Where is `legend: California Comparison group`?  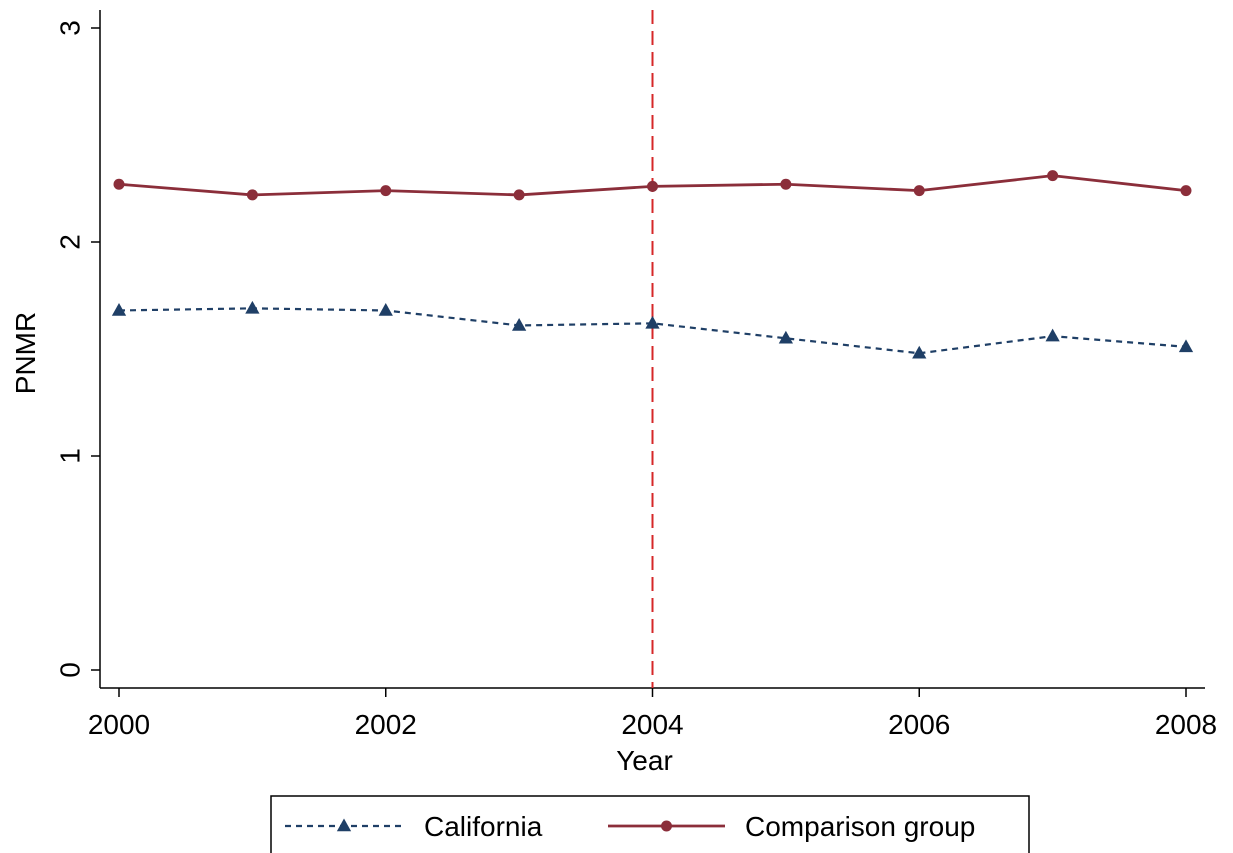
legend: California Comparison group is located at coordinates (650, 824).